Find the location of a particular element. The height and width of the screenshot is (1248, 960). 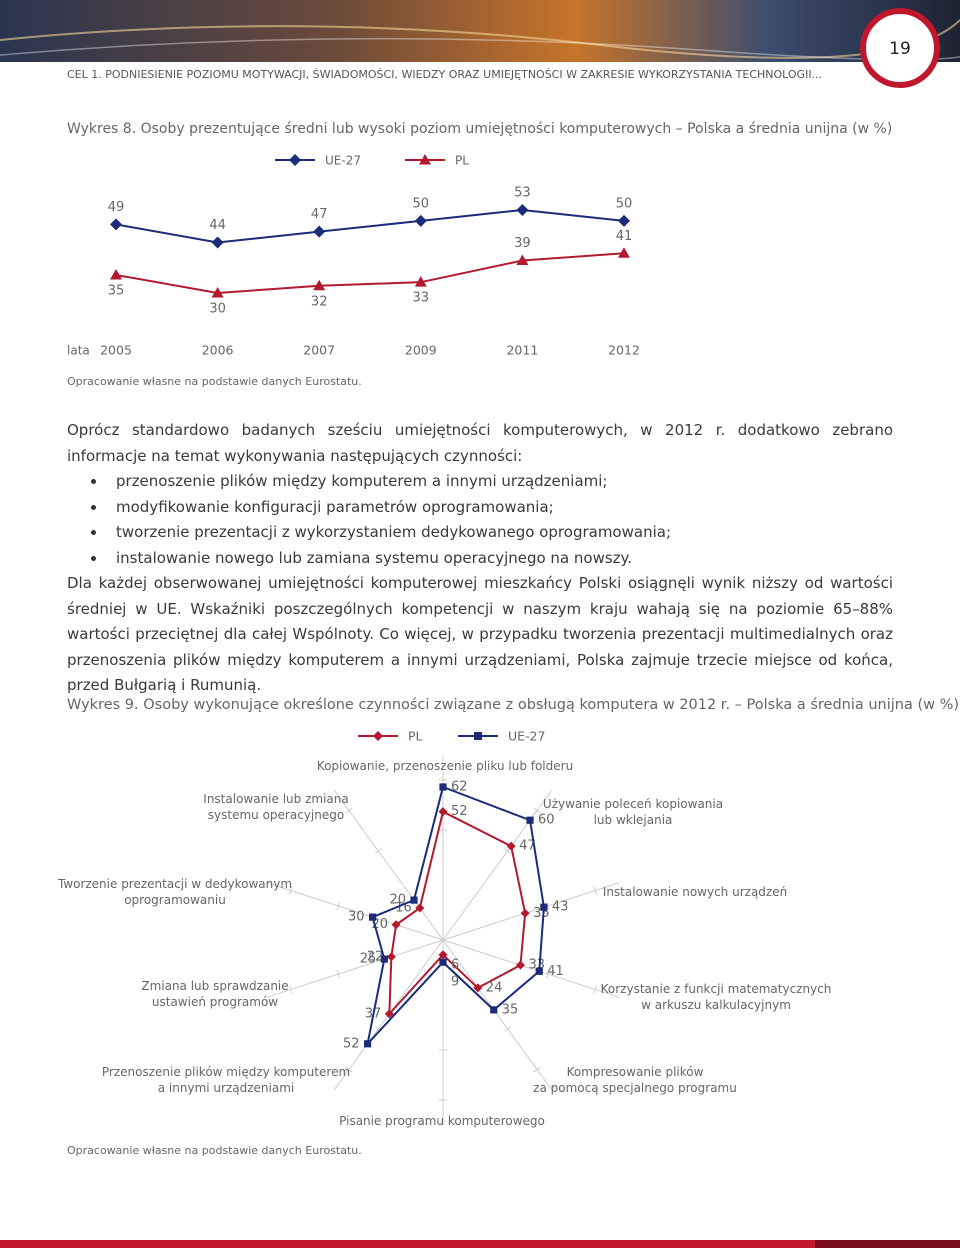

x-axis-label: lata is located at coordinates (78, 351).